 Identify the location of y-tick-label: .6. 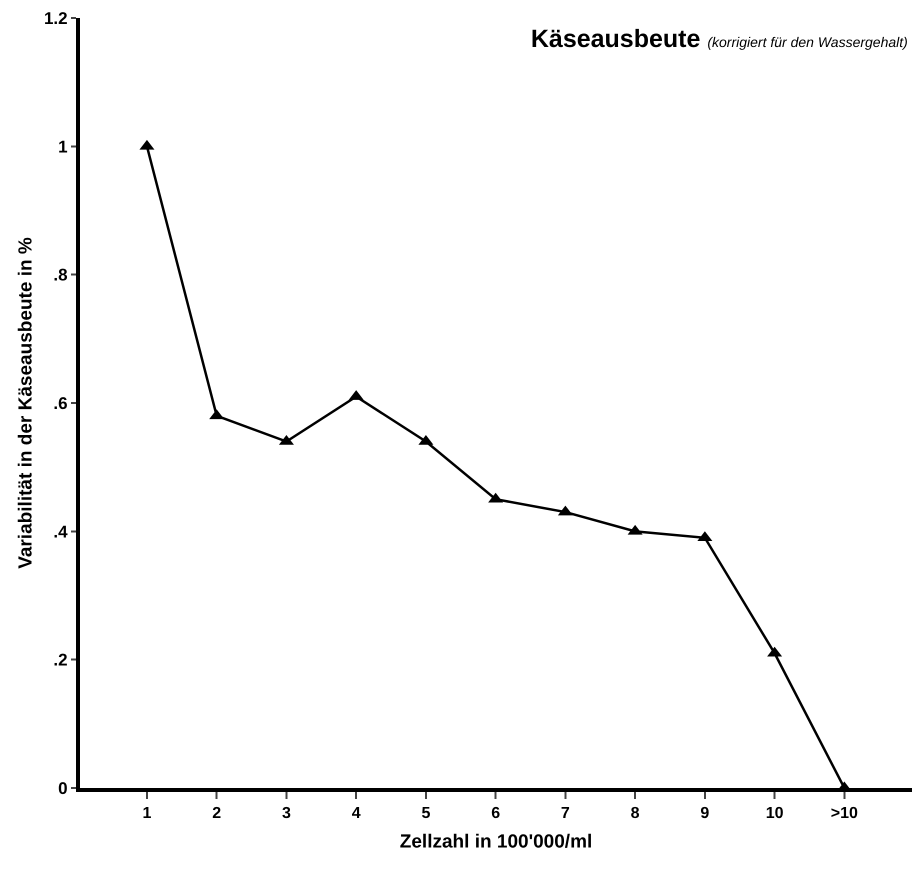
(60, 403).